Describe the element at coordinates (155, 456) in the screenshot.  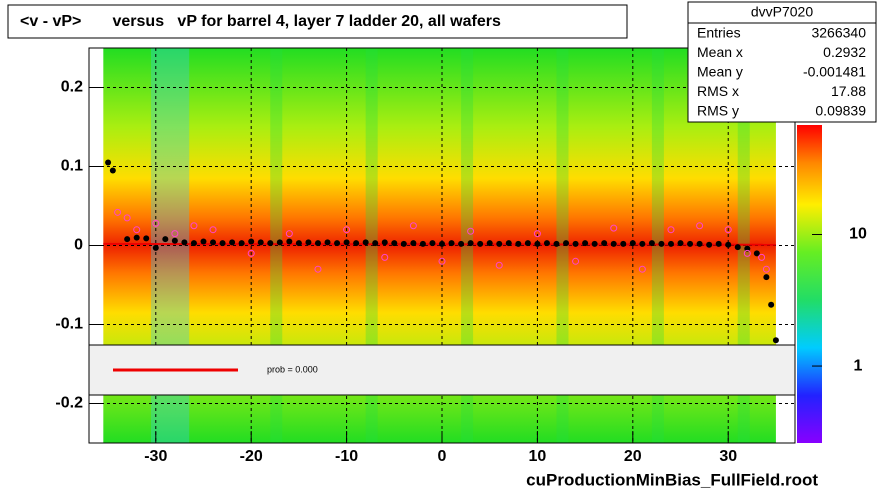
I see `x-tick-label: -30` at that location.